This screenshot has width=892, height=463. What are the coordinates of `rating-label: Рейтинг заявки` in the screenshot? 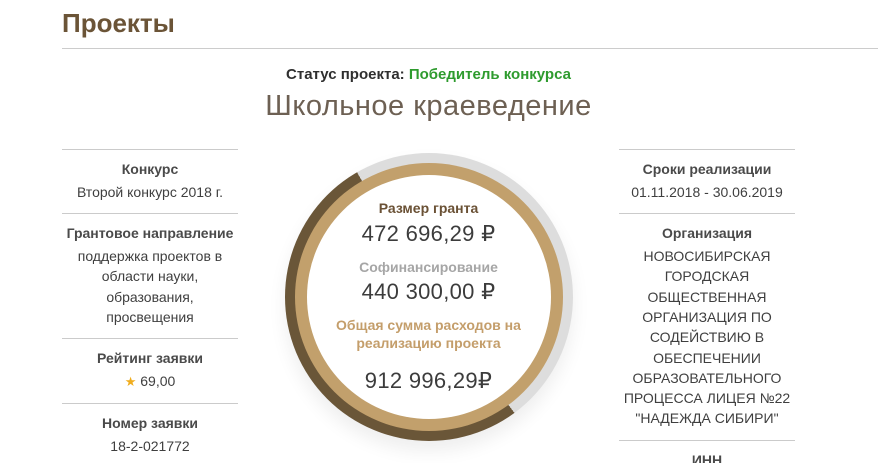 It's located at (150, 358).